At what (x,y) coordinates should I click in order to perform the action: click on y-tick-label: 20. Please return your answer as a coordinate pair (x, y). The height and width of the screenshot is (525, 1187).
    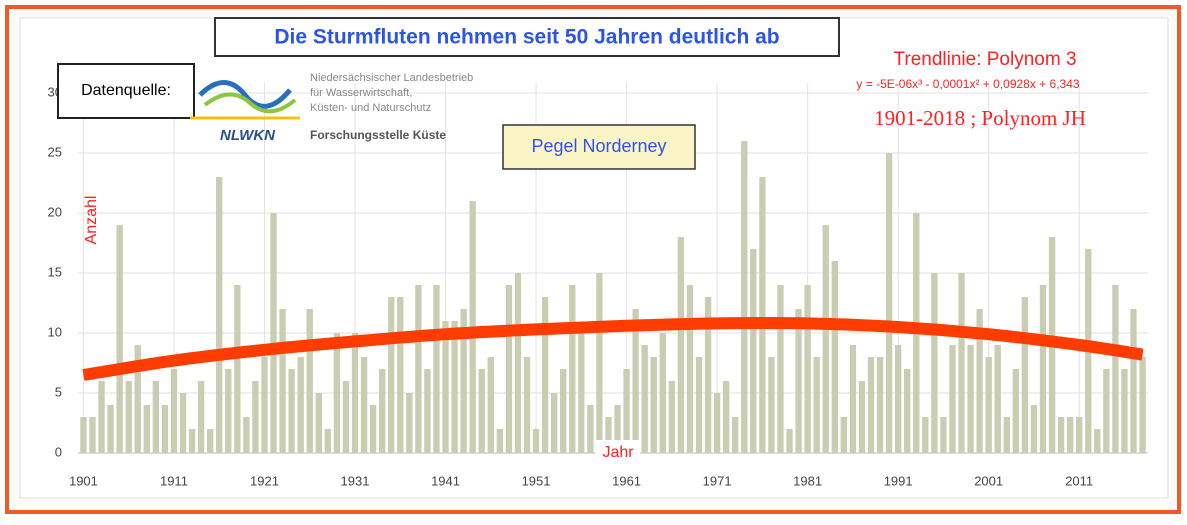
    Looking at the image, I should click on (55, 211).